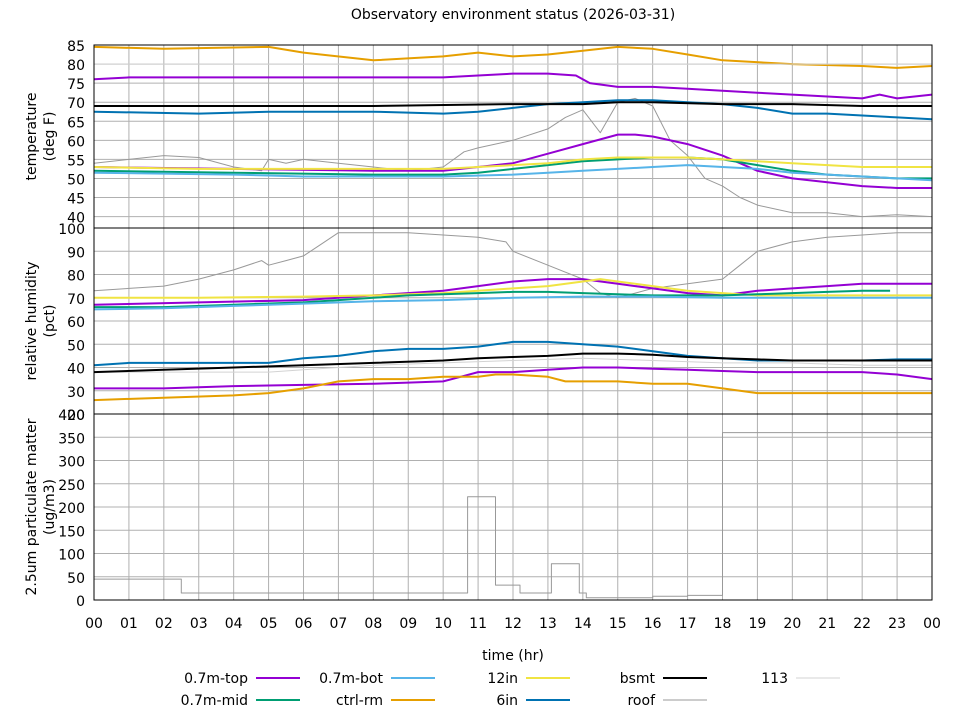 Image resolution: width=960 pixels, height=720 pixels. I want to click on x-tick-label: 11, so click(478, 624).